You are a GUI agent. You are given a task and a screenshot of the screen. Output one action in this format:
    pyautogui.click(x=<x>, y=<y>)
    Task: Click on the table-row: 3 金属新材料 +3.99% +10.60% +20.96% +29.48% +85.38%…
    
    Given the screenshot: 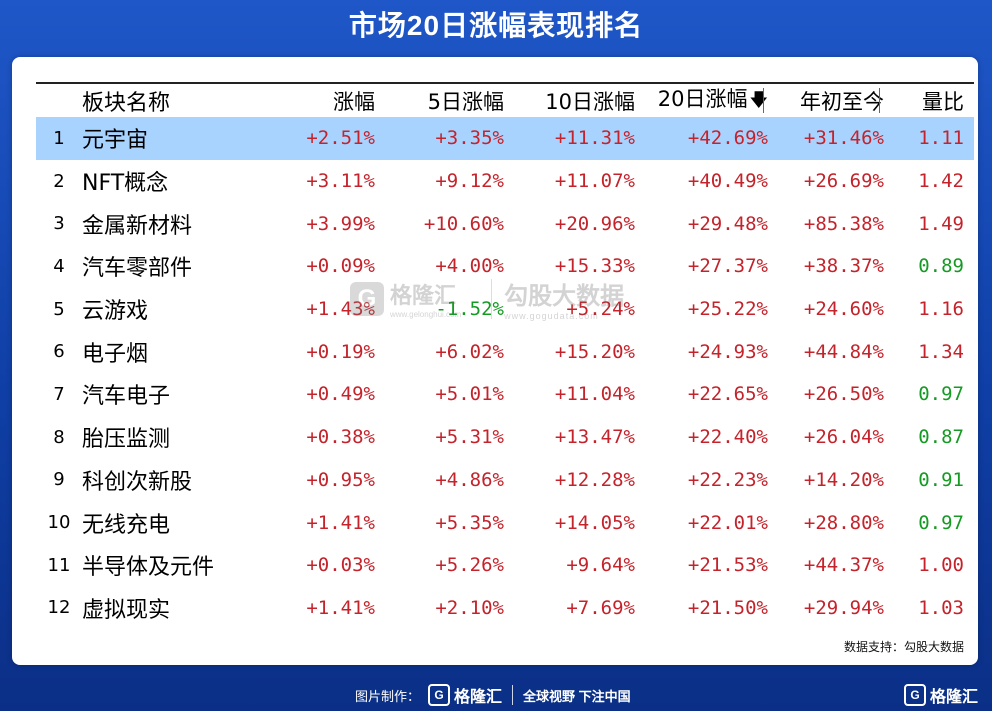 What is the action you would take?
    pyautogui.click(x=505, y=223)
    